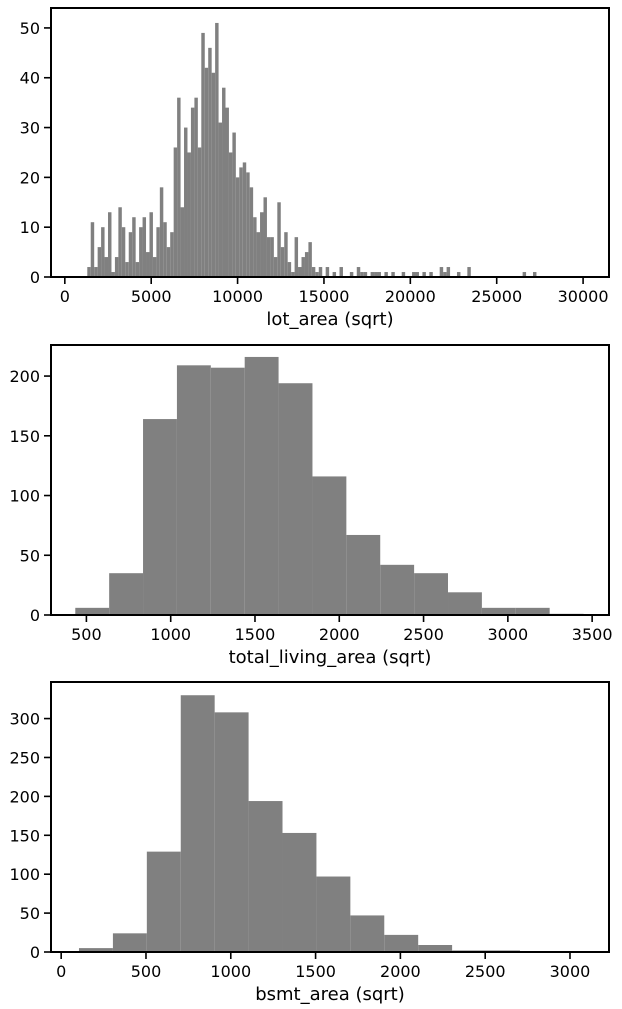  What do you see at coordinates (507, 634) in the screenshot?
I see `total-living-area-x-tick-label: 3000` at bounding box center [507, 634].